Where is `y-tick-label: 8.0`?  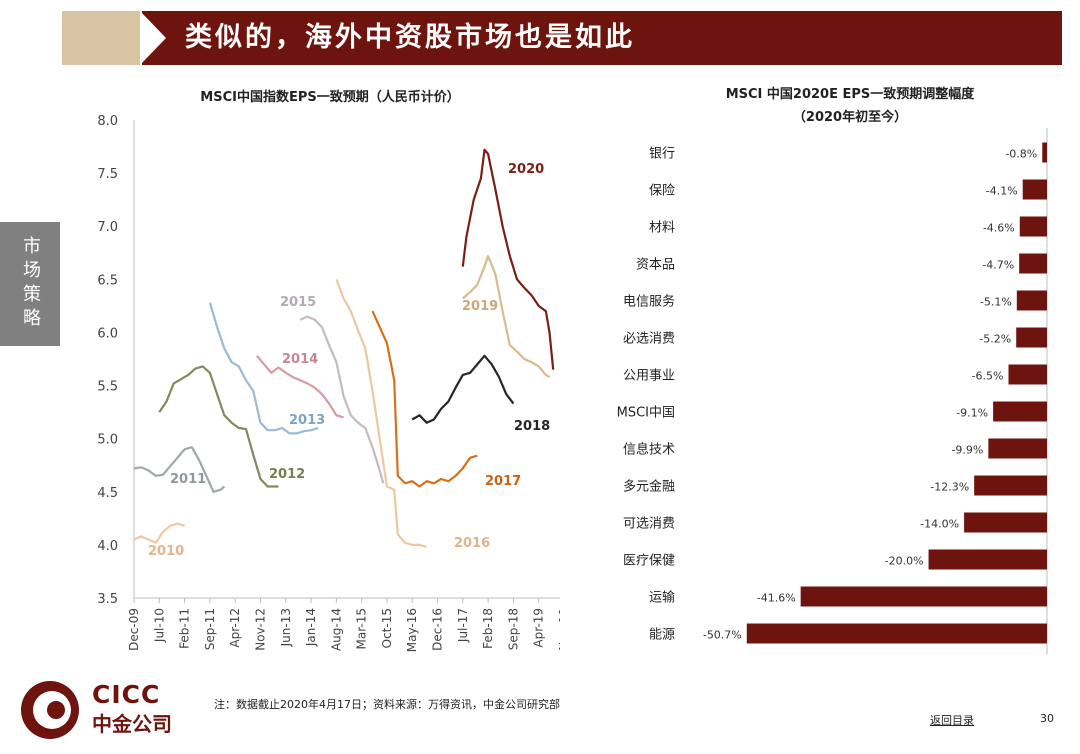 y-tick-label: 8.0 is located at coordinates (107, 121).